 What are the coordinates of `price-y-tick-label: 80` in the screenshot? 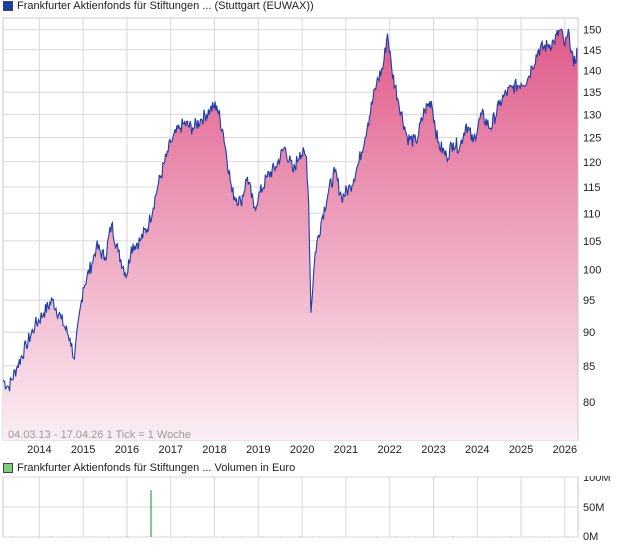 It's located at (589, 403).